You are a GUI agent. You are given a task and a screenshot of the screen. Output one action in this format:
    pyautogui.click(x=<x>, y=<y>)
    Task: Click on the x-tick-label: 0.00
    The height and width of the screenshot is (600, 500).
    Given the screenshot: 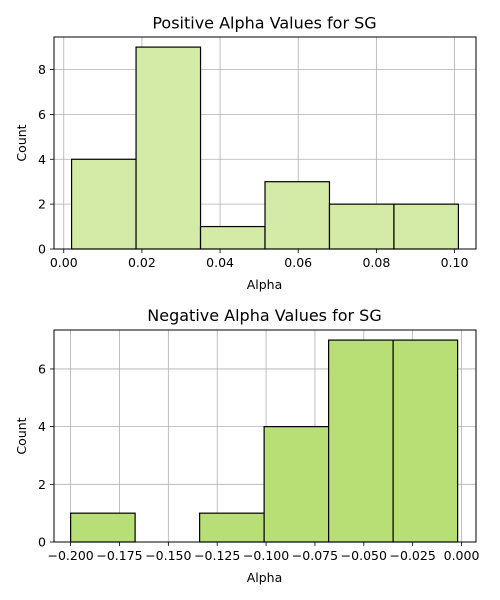 What is the action you would take?
    pyautogui.click(x=64, y=262)
    